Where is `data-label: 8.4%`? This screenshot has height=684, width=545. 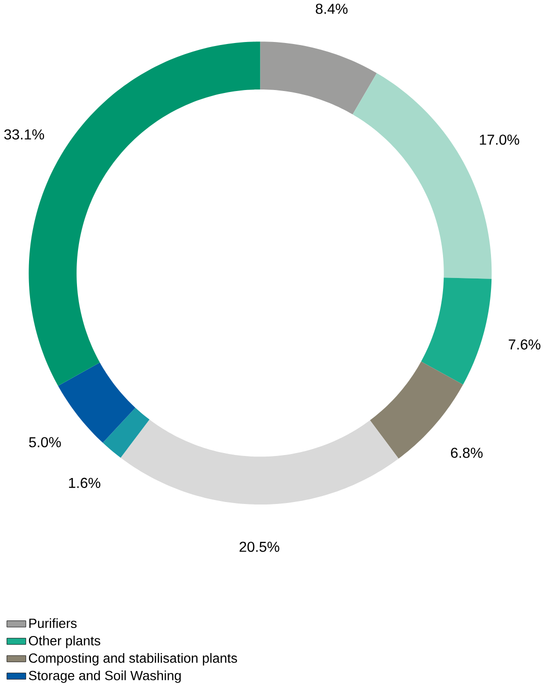
data-label: 8.4% is located at coordinates (332, 9).